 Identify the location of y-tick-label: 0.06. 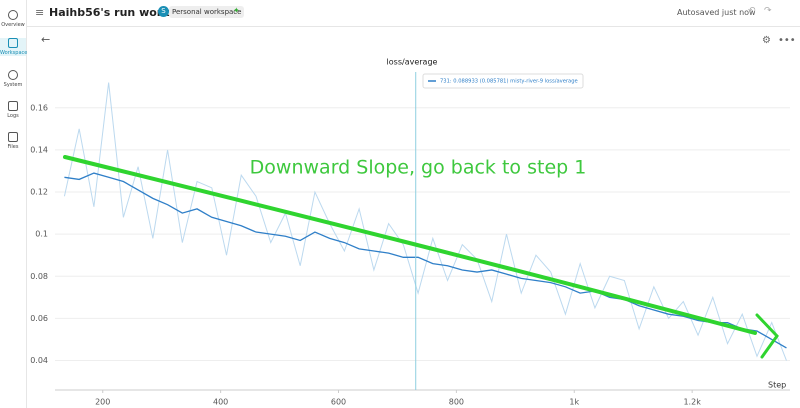
(39, 318).